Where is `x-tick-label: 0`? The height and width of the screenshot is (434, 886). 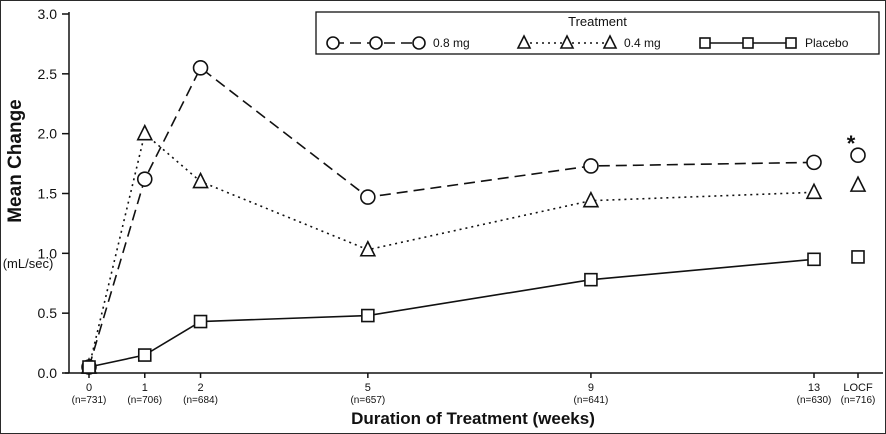
x-tick-label: 0 is located at coordinates (89, 388).